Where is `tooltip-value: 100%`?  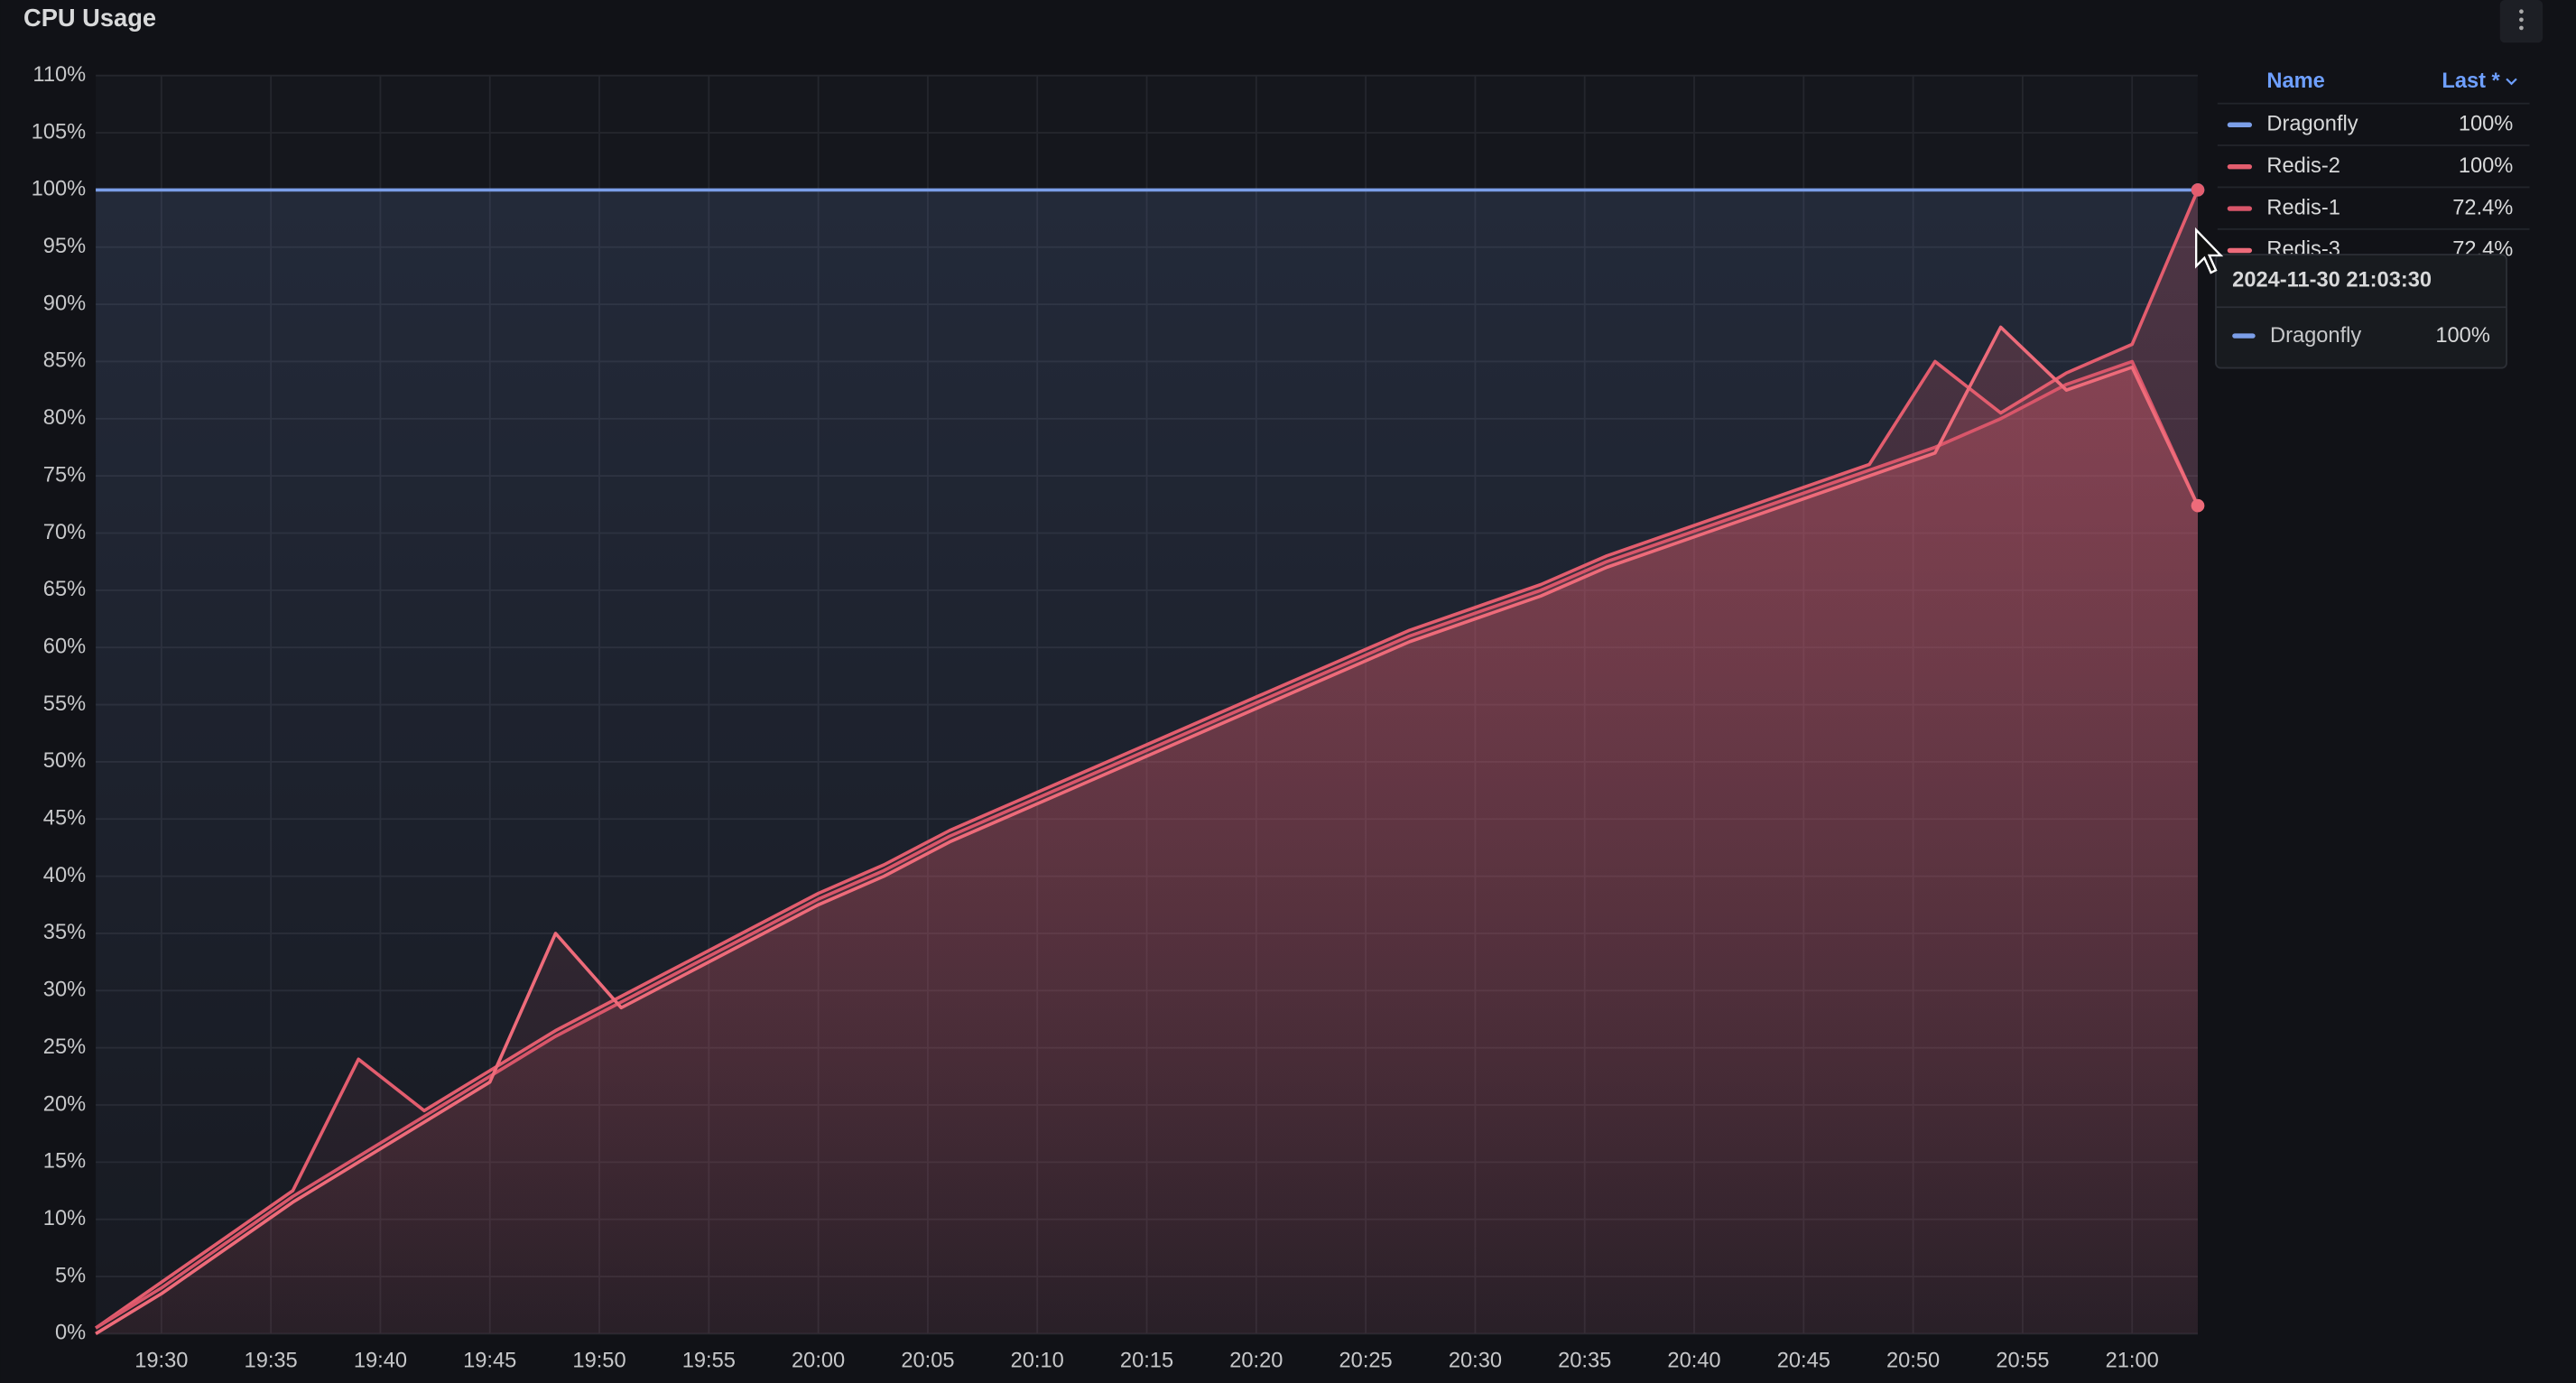 tooltip-value: 100% is located at coordinates (2462, 336).